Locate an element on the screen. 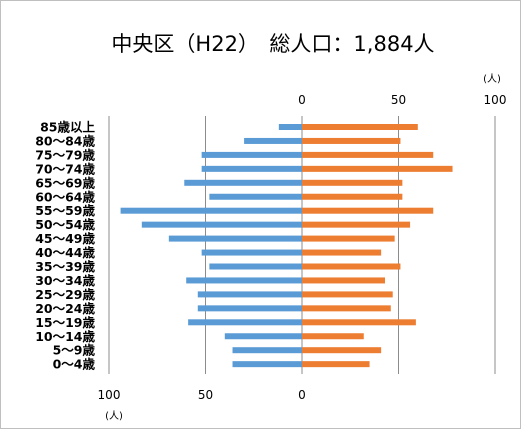 The height and width of the screenshot is (430, 521). category-label: 20～24歳 is located at coordinates (65, 308).